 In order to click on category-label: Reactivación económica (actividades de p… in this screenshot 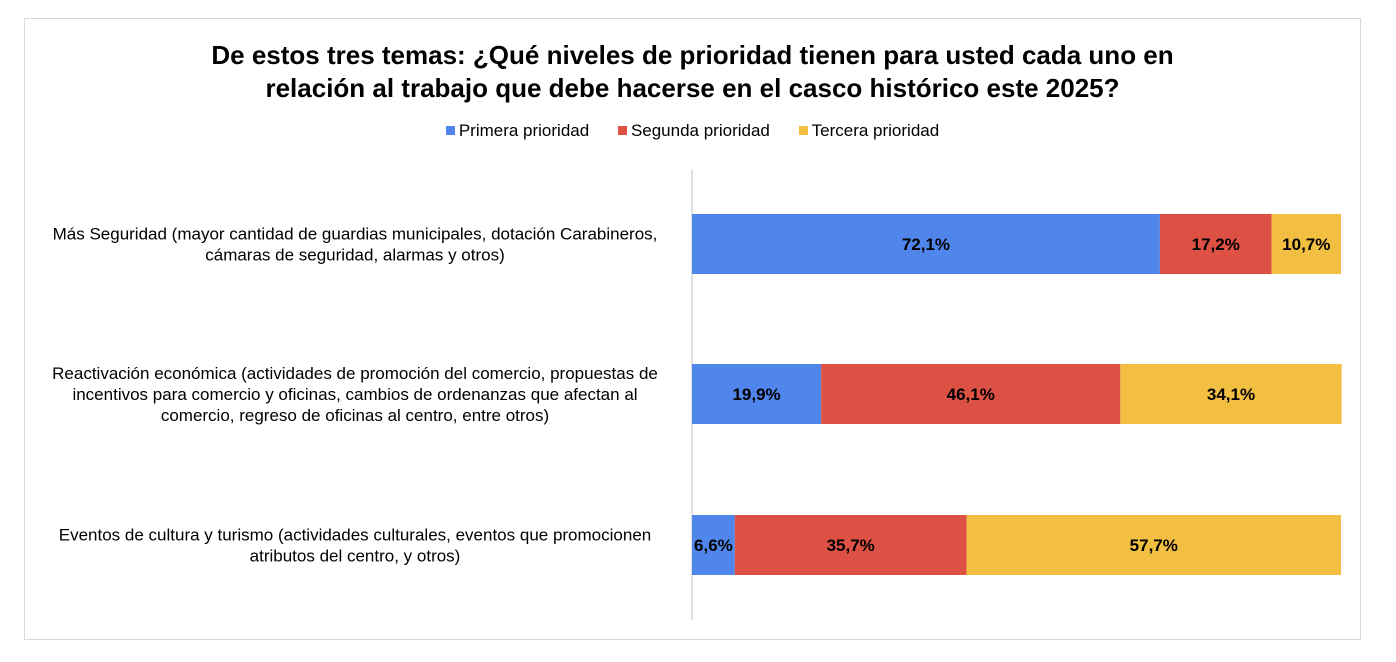, I will do `click(355, 394)`.